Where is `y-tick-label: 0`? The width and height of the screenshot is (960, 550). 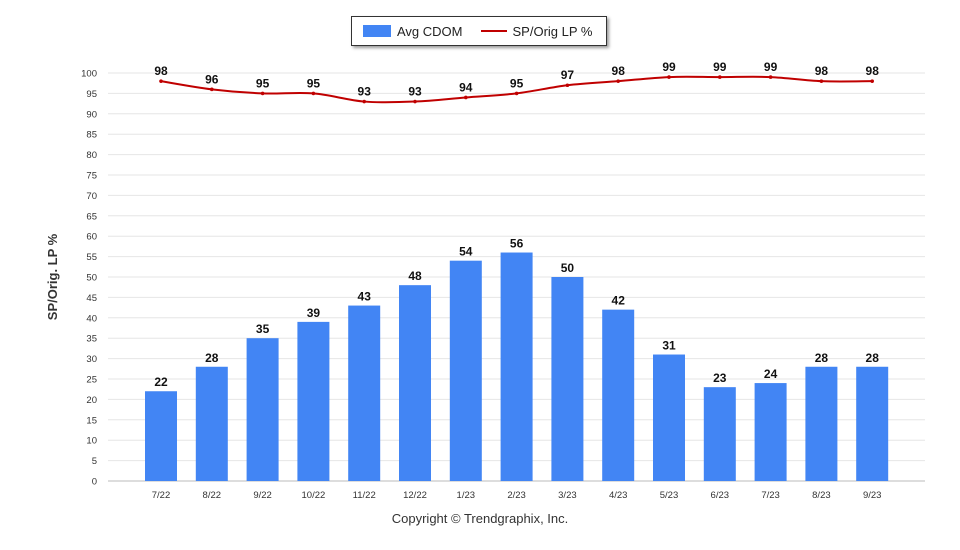 y-tick-label: 0 is located at coordinates (94, 482).